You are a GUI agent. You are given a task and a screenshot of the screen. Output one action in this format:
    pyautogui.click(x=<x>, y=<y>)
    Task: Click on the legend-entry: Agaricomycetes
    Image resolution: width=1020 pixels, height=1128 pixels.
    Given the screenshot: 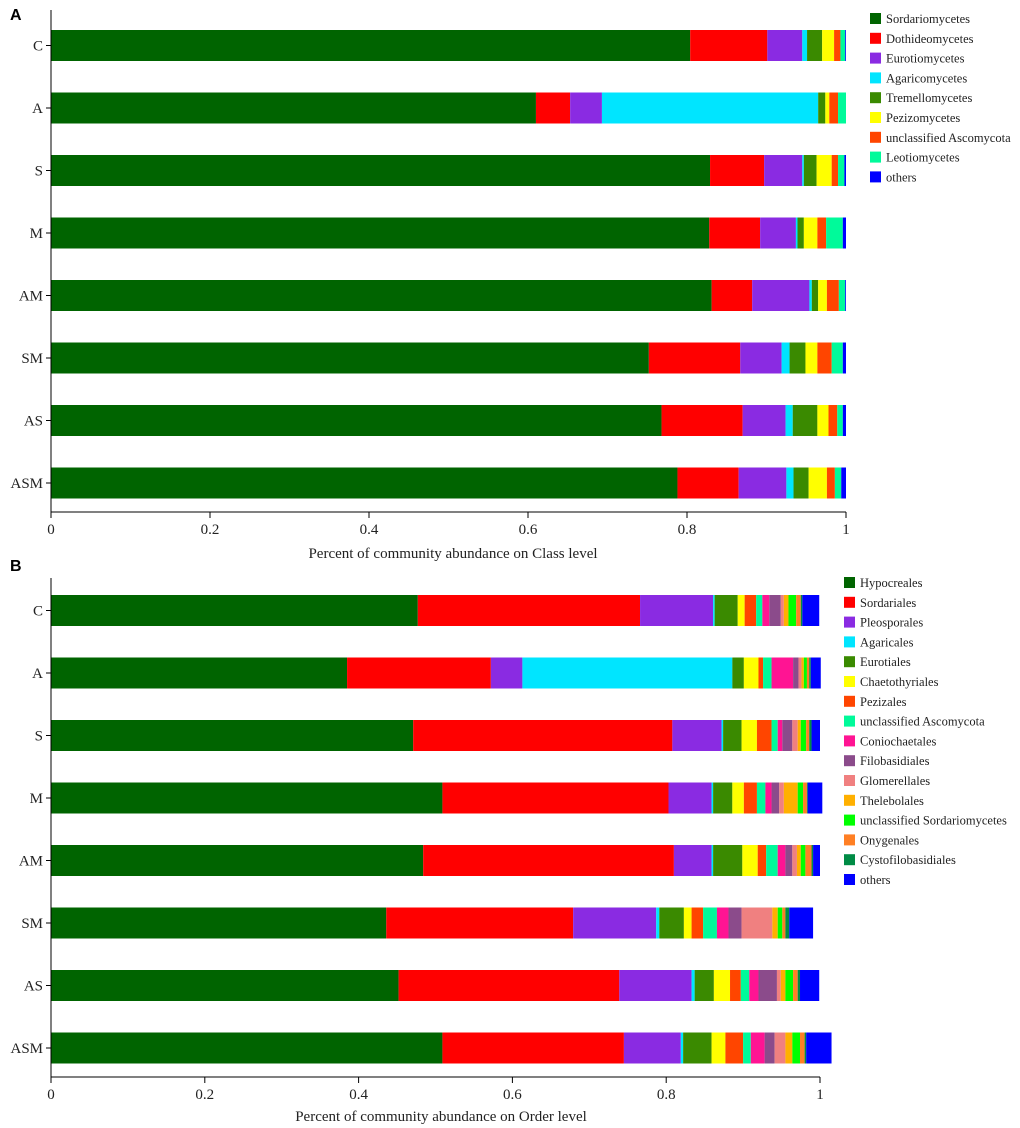 What is the action you would take?
    pyautogui.click(x=926, y=78)
    